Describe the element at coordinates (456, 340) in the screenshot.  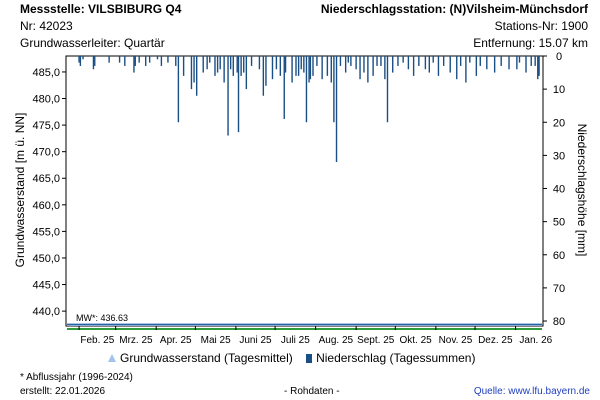
I see `x-tick-label: Nov. 25` at that location.